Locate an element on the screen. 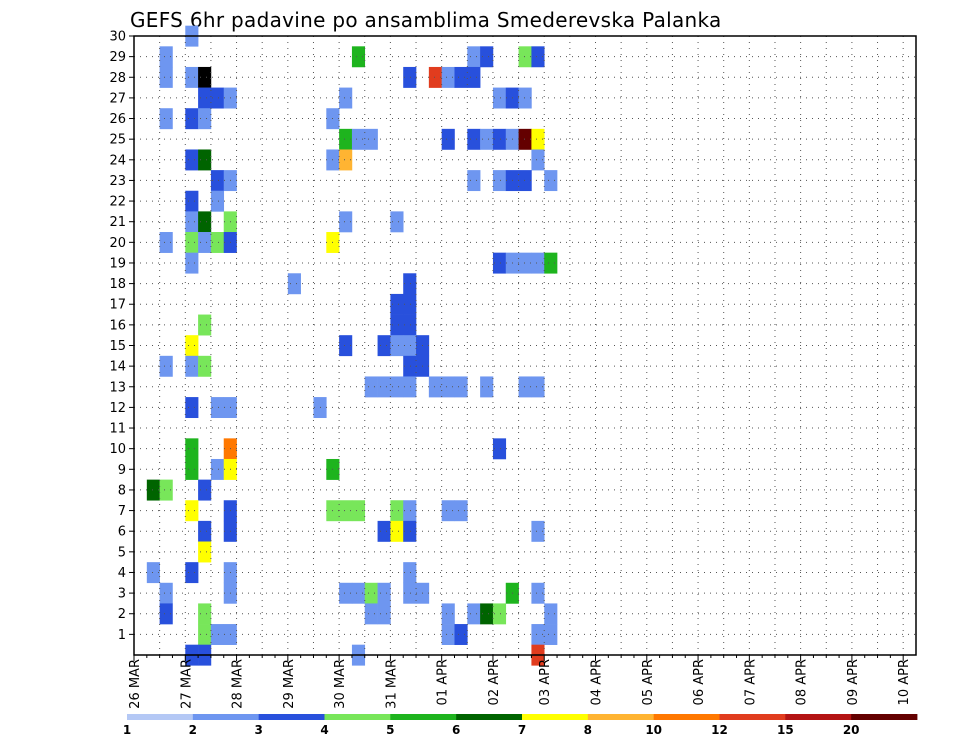  y-tick-label: 12 is located at coordinates (117, 408).